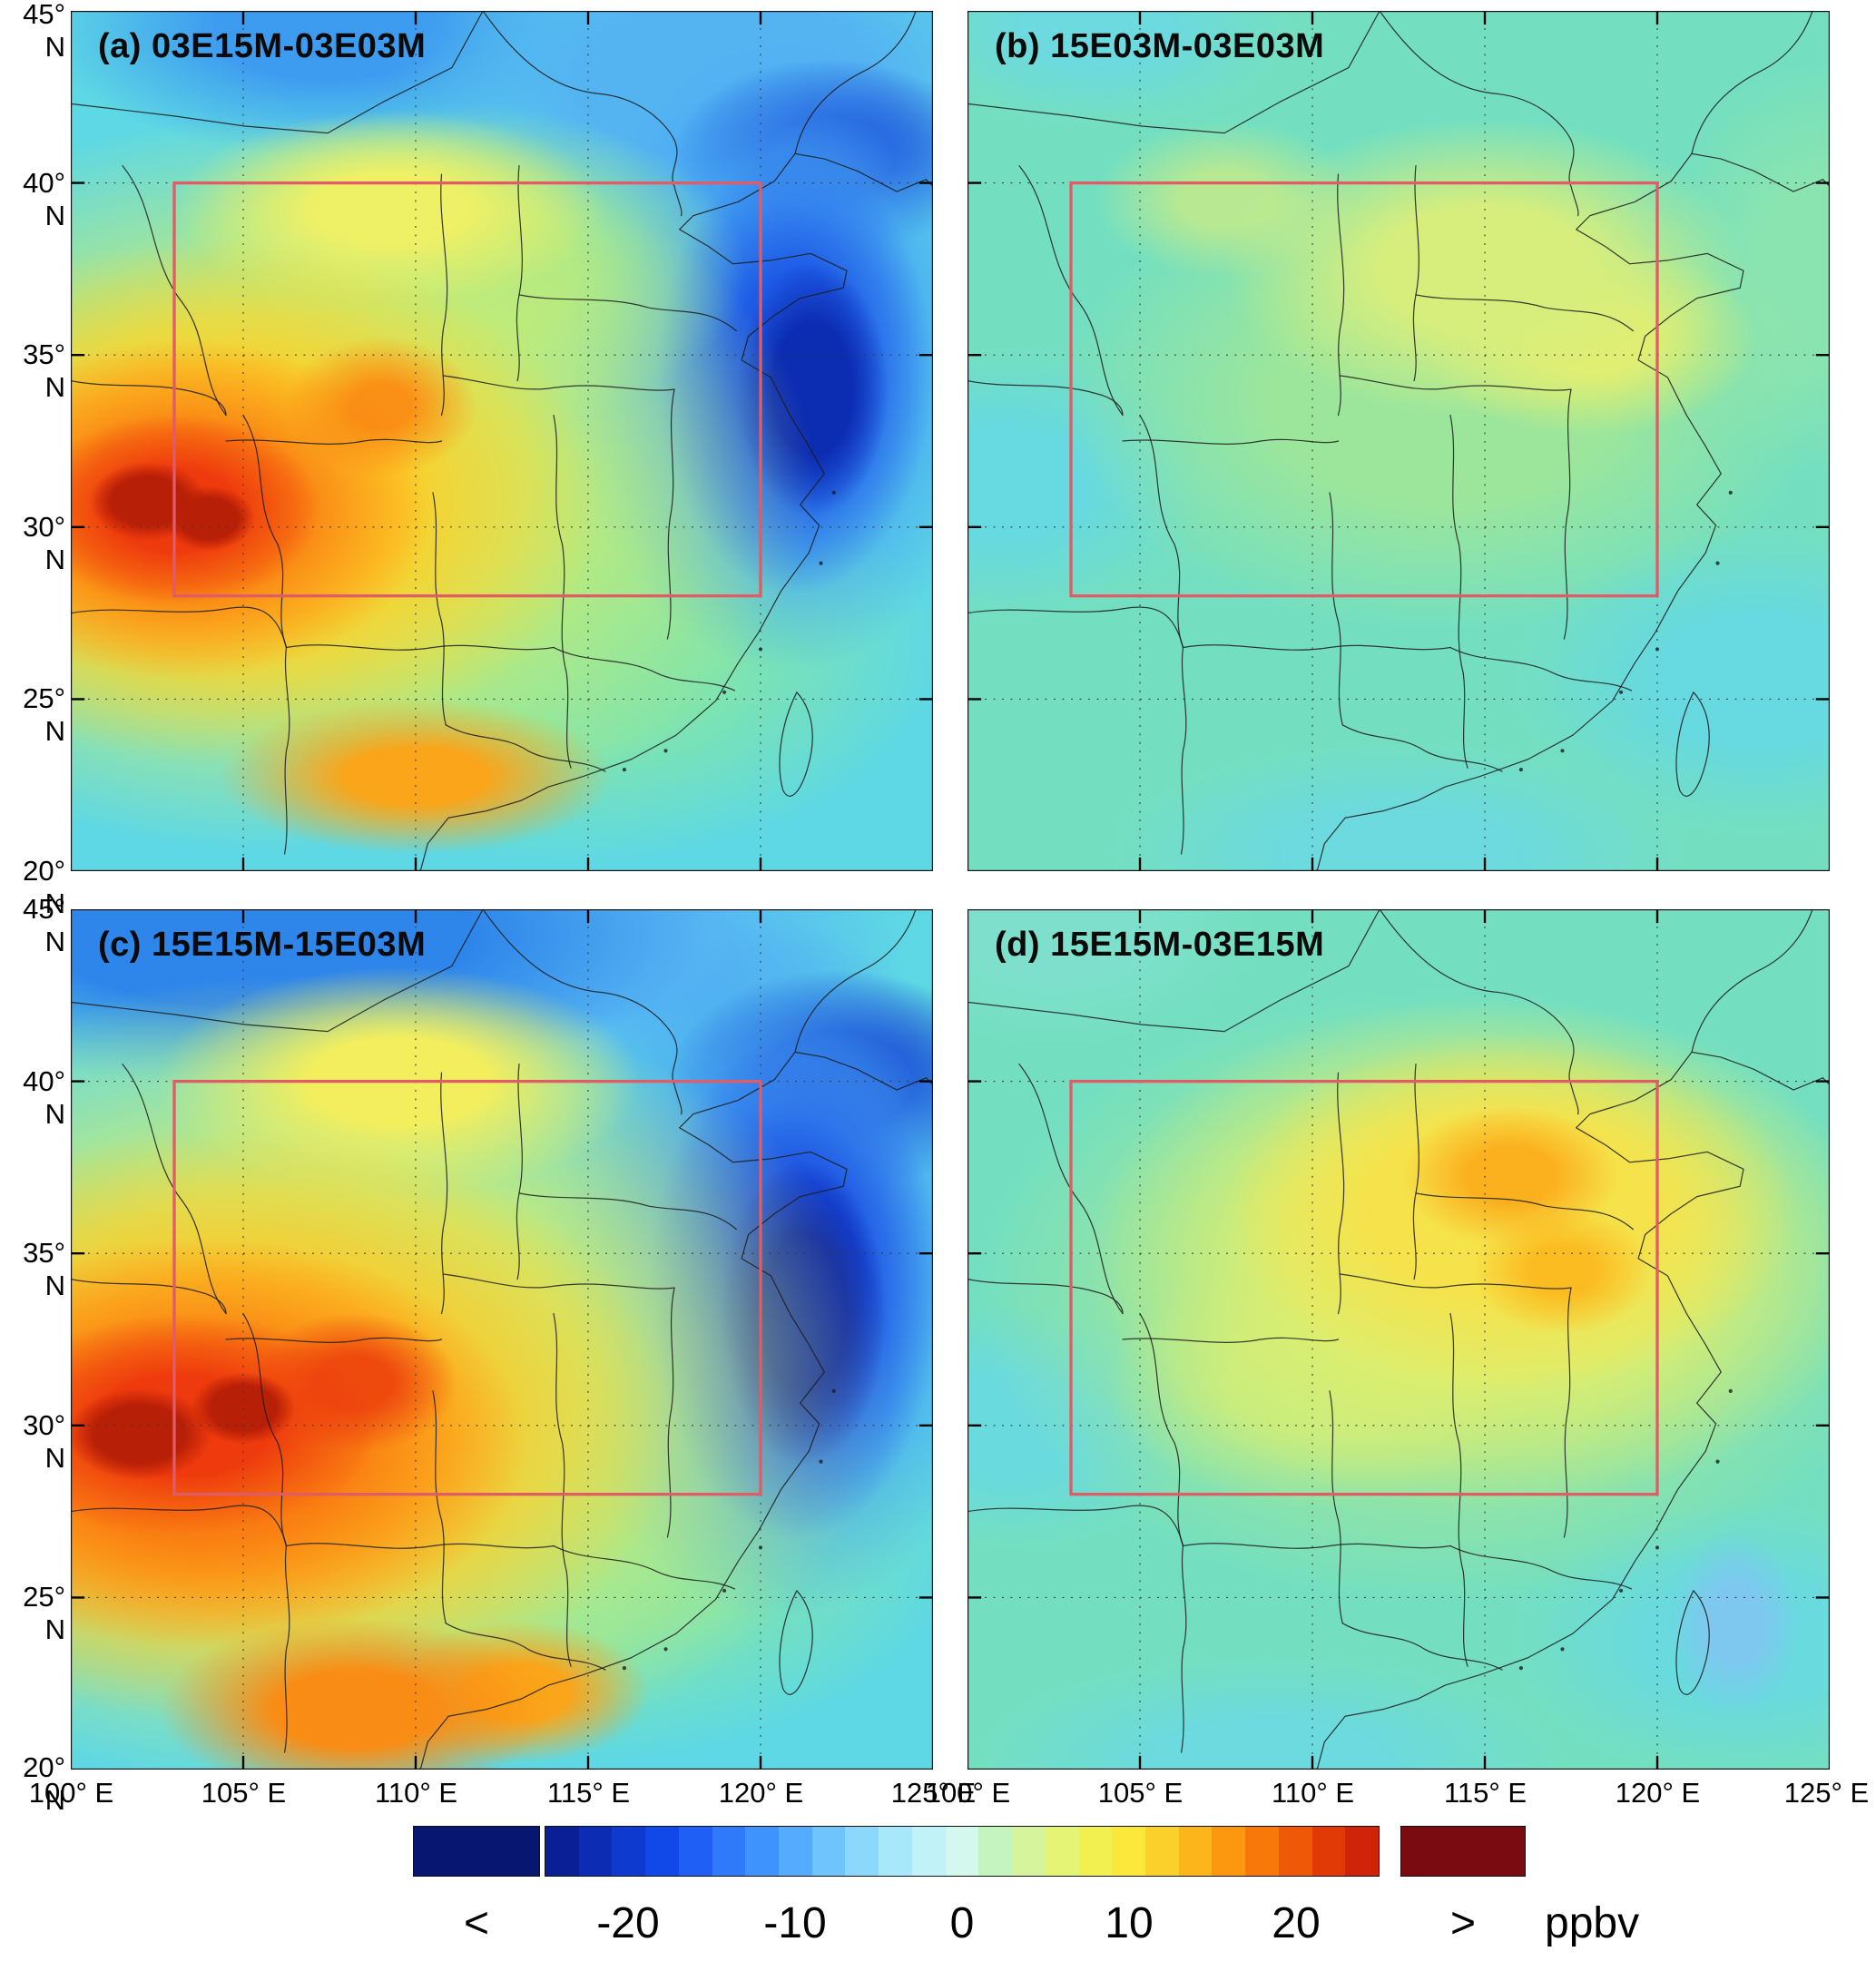 Image resolution: width=1876 pixels, height=1981 pixels. I want to click on colorbar-tick-label: 20, so click(1296, 1923).